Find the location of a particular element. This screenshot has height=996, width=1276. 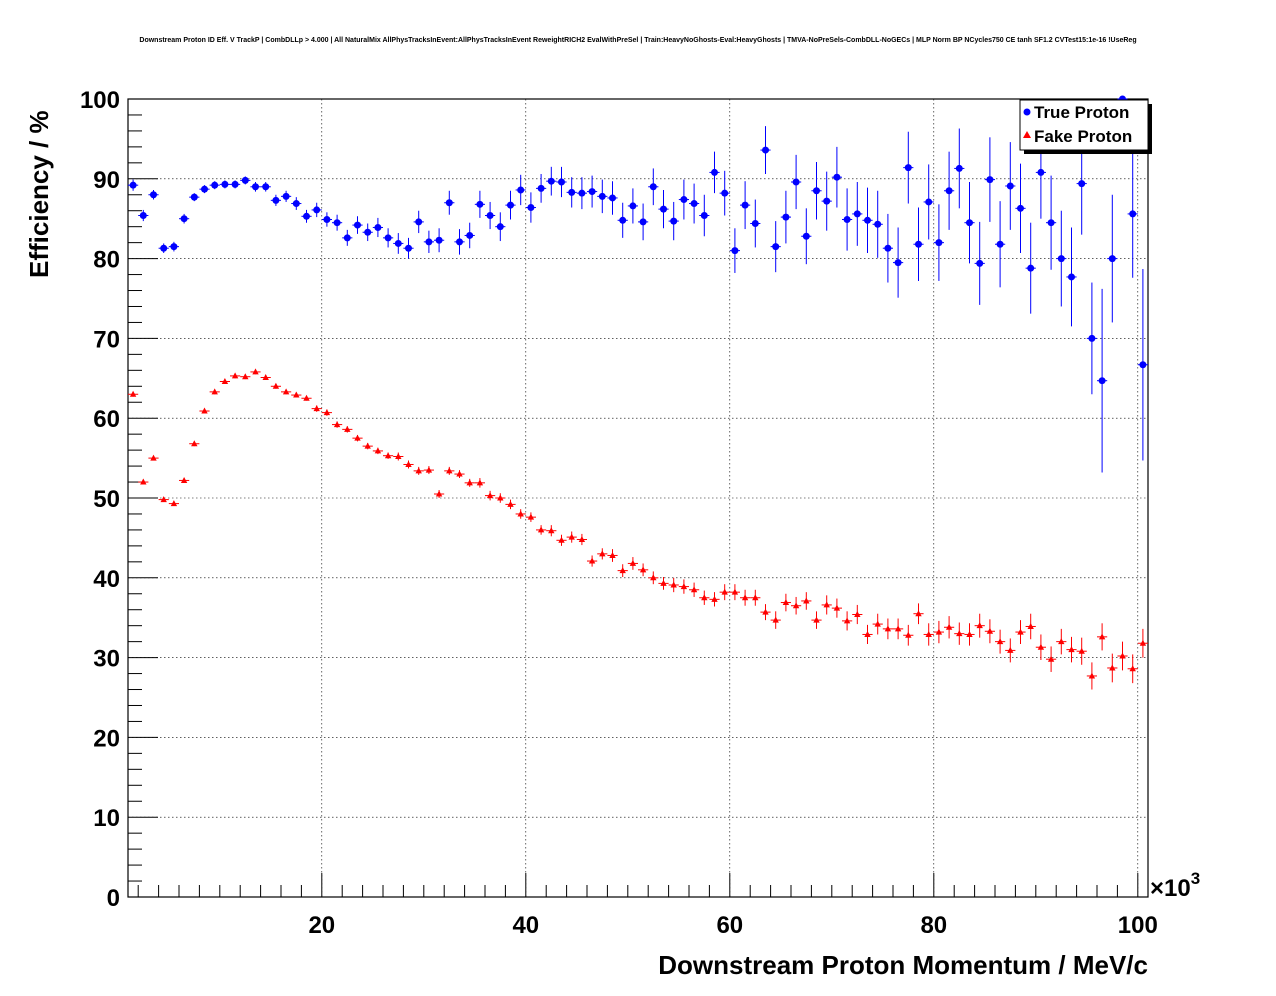

y-tick-label: 90 is located at coordinates (106, 180).